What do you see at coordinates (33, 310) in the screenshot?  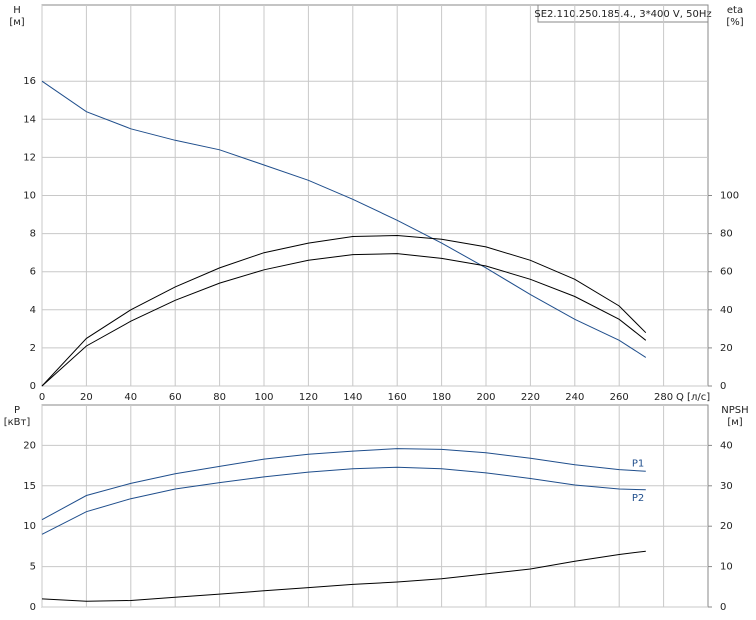 I see `y-tick-label: 4` at bounding box center [33, 310].